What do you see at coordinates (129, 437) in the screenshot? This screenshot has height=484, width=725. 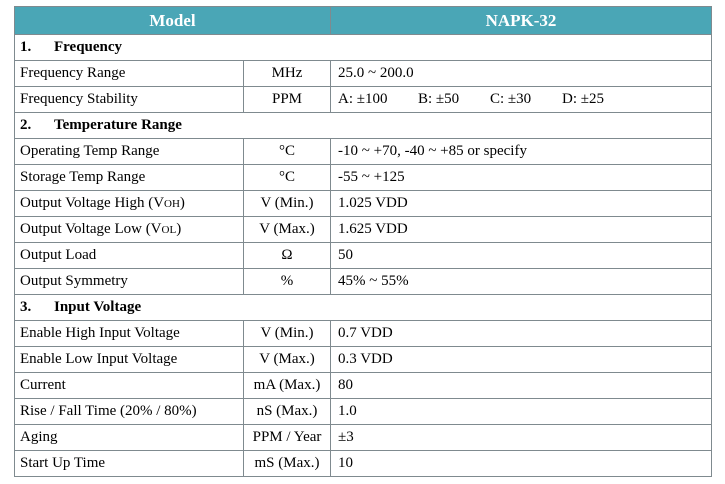 I see `param-cell: Aging` at bounding box center [129, 437].